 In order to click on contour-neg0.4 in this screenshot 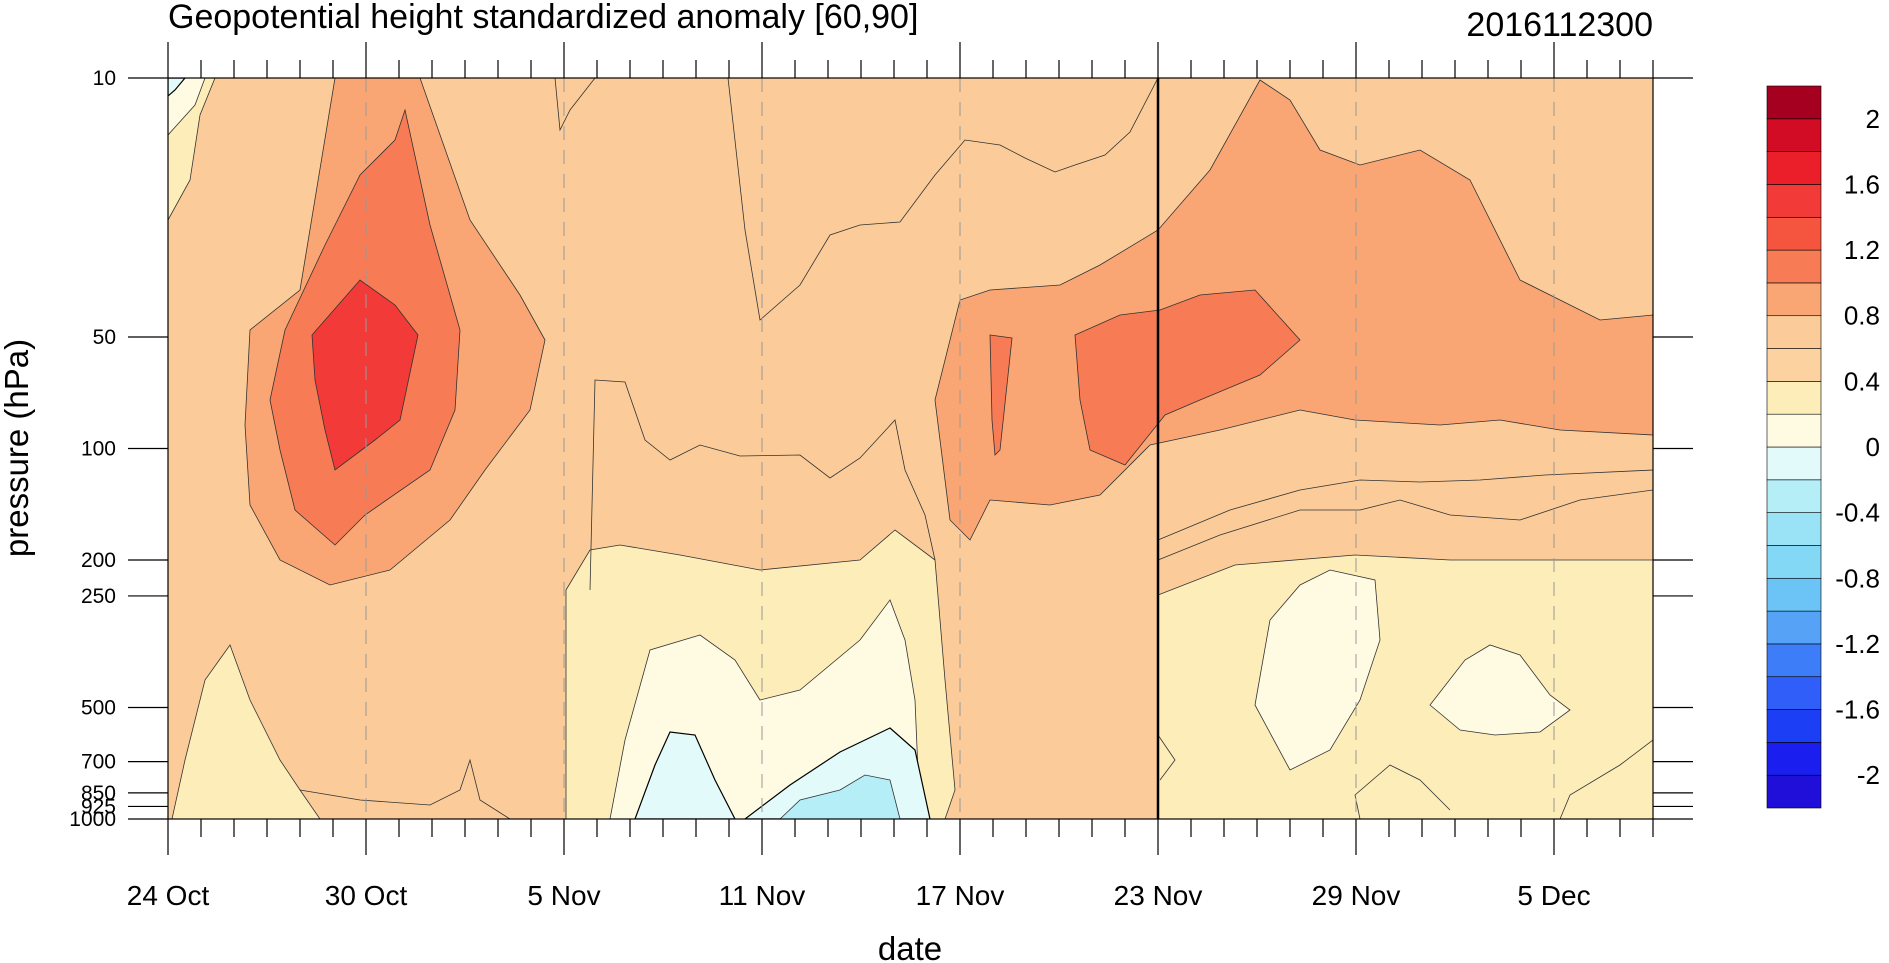, I will do `click(840, 796)`.